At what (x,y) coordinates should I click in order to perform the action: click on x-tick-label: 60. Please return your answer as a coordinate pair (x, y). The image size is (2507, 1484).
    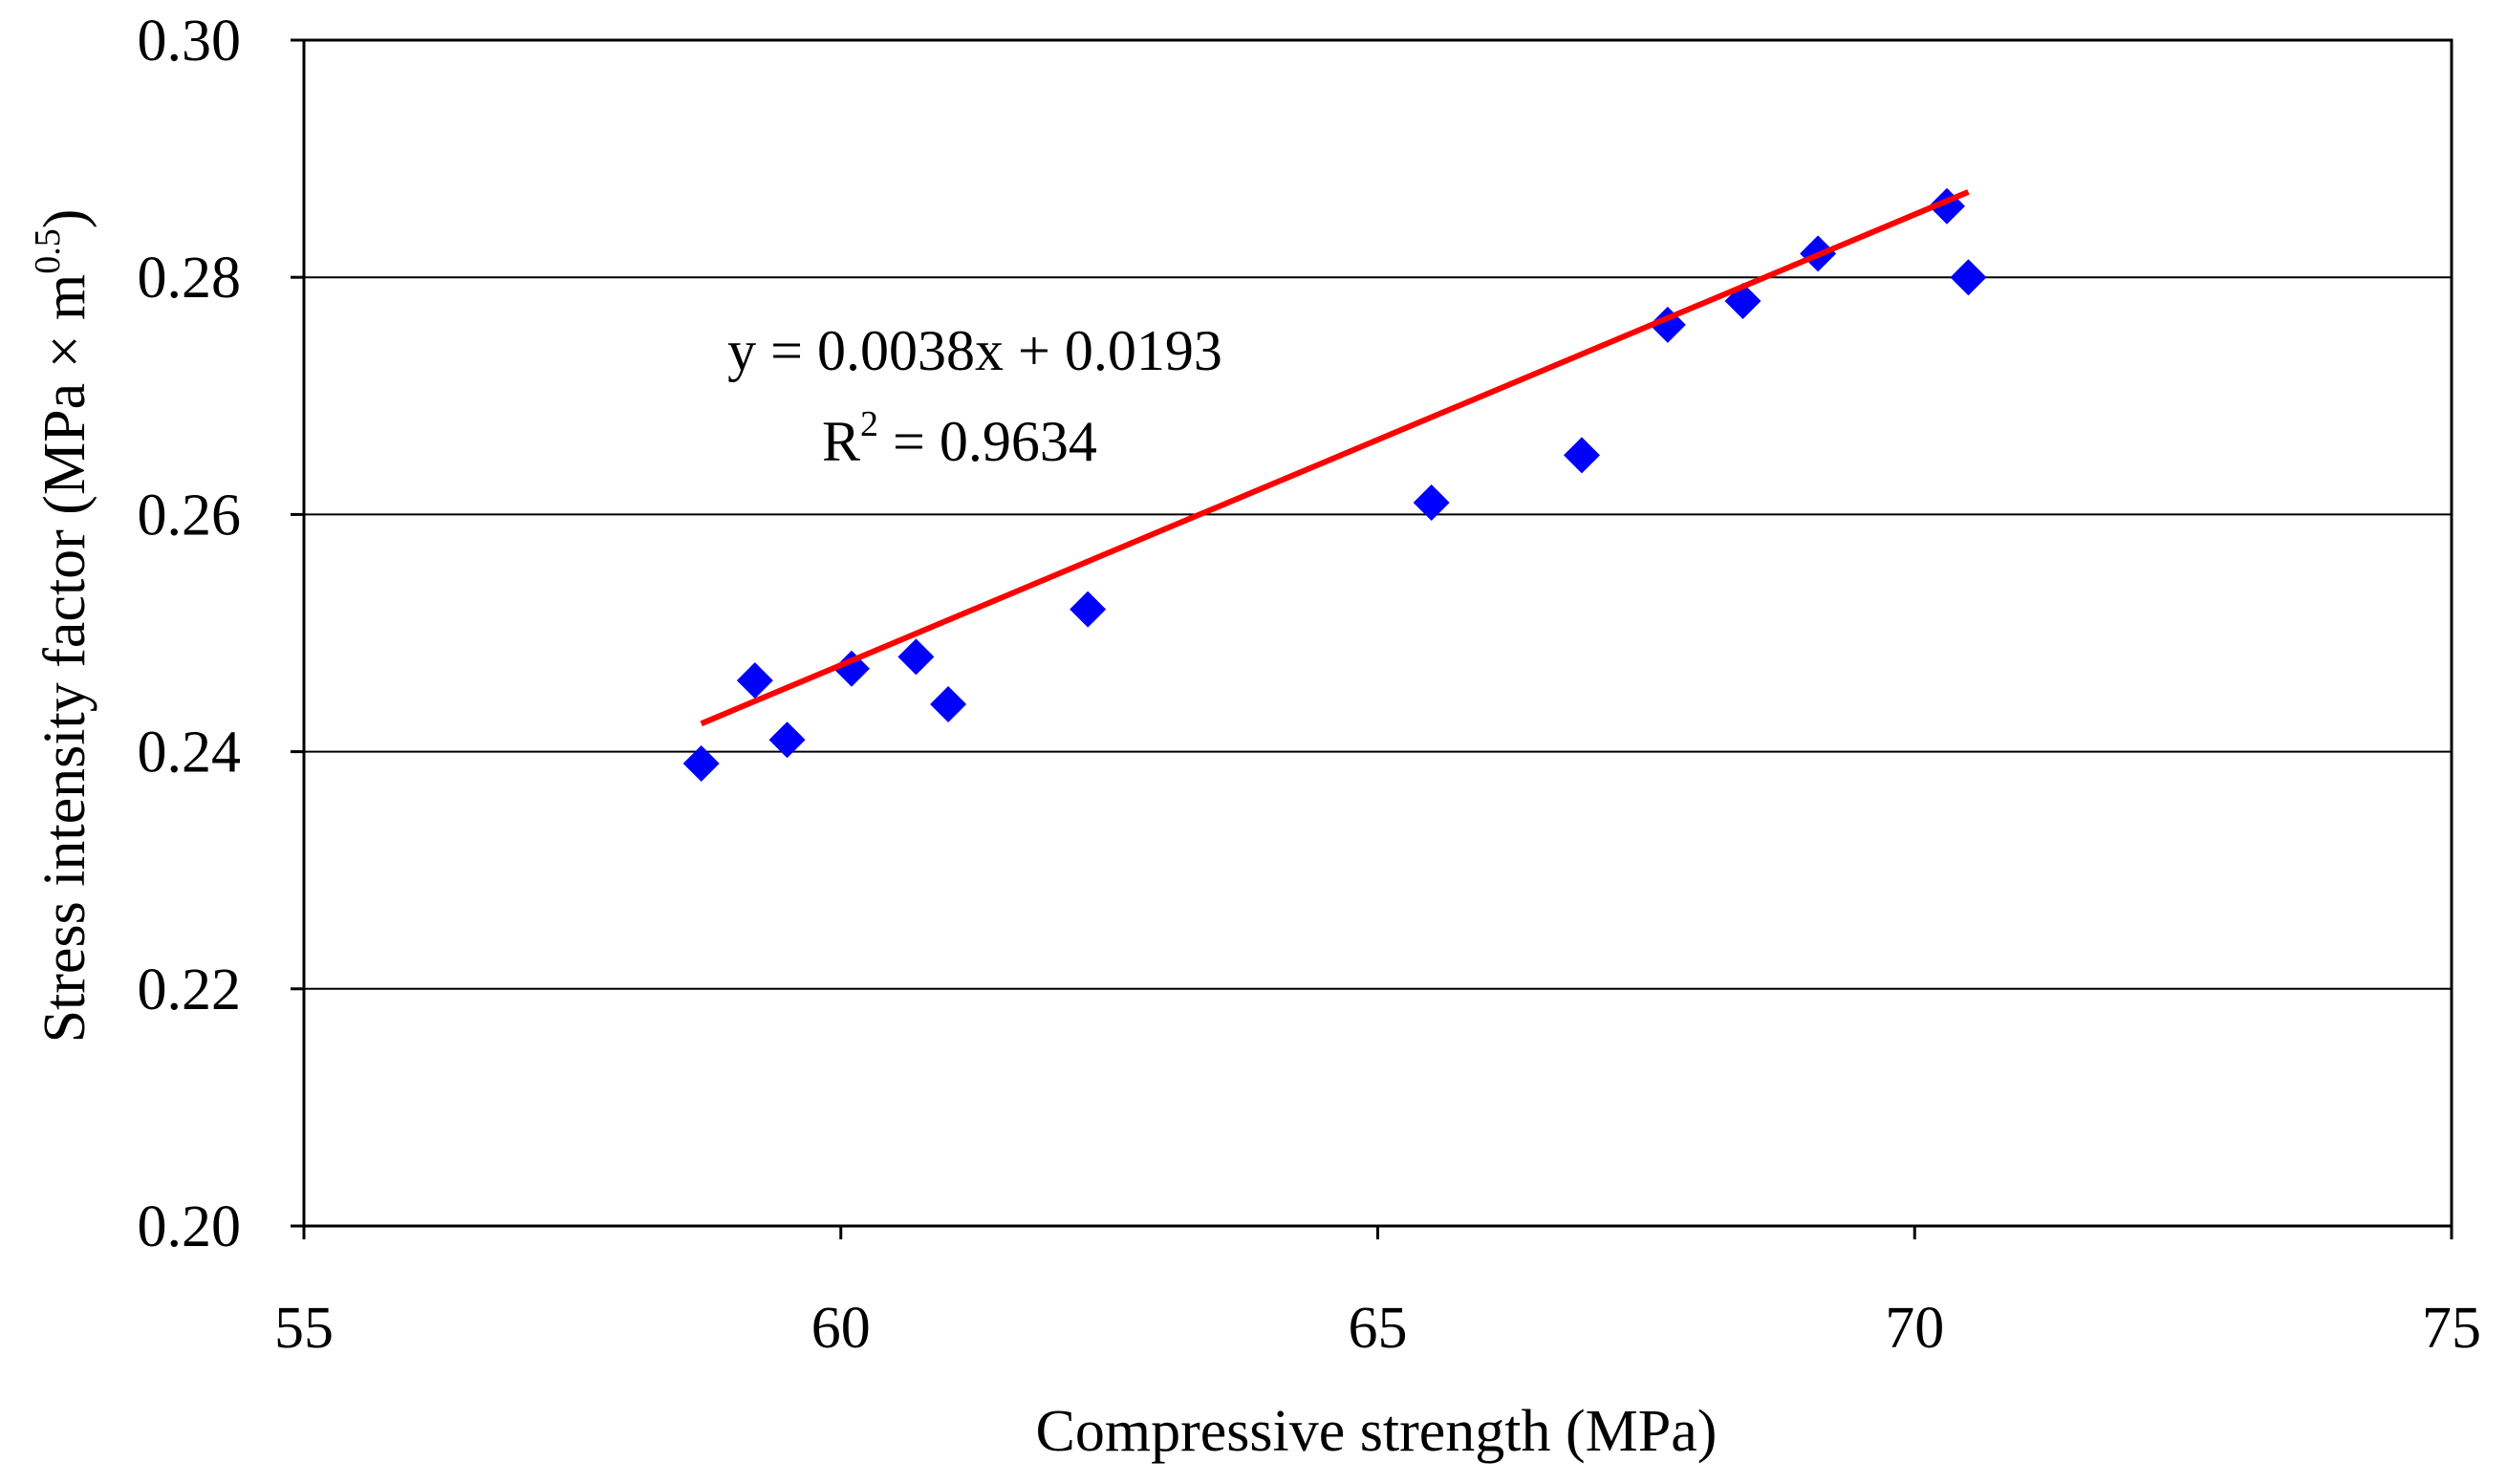
    Looking at the image, I should click on (841, 1328).